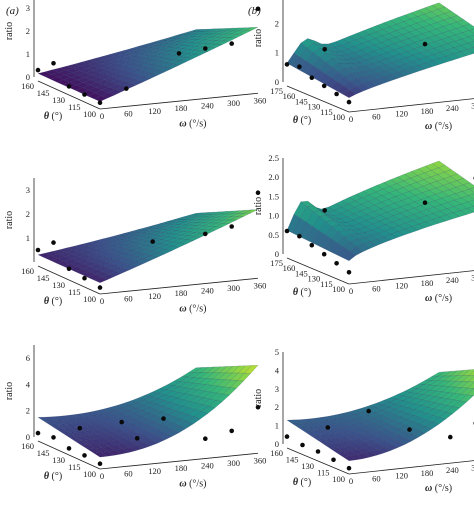 The height and width of the screenshot is (520, 474). Describe the element at coordinates (43, 278) in the screenshot. I see `theta-tick-label: 145` at that location.